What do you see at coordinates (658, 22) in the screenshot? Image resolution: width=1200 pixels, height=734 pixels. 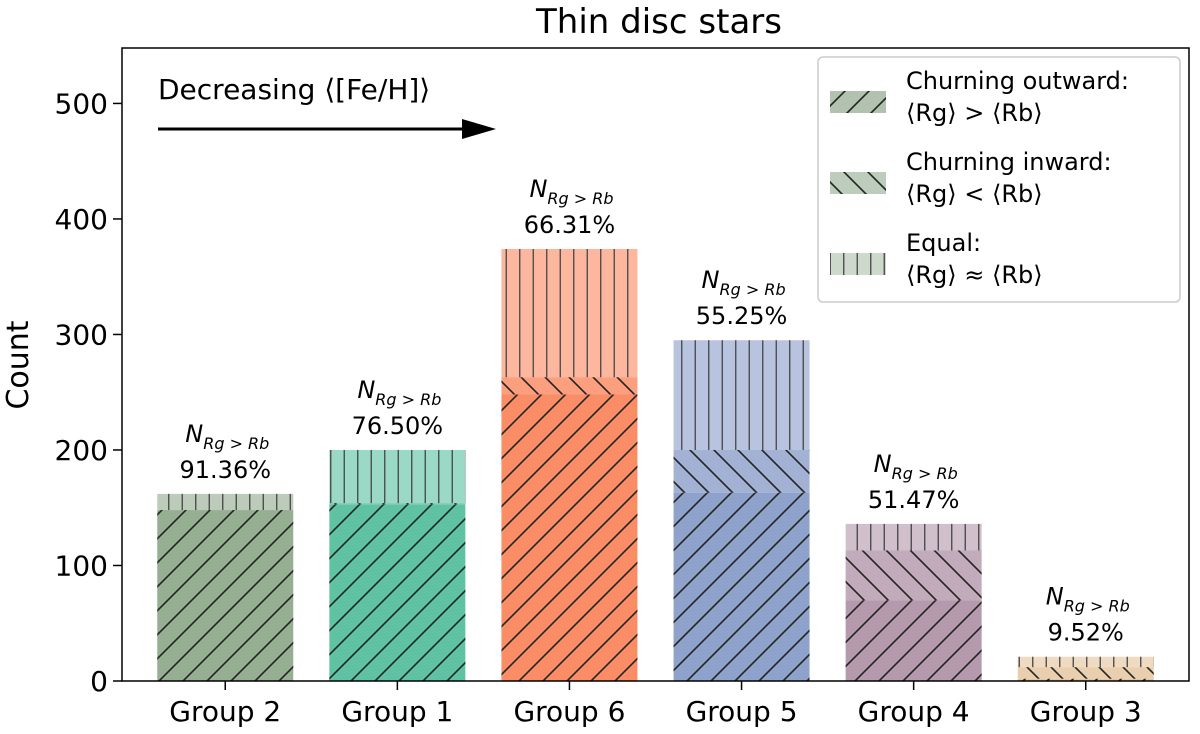 I see `chart-title: Thin disc stars` at bounding box center [658, 22].